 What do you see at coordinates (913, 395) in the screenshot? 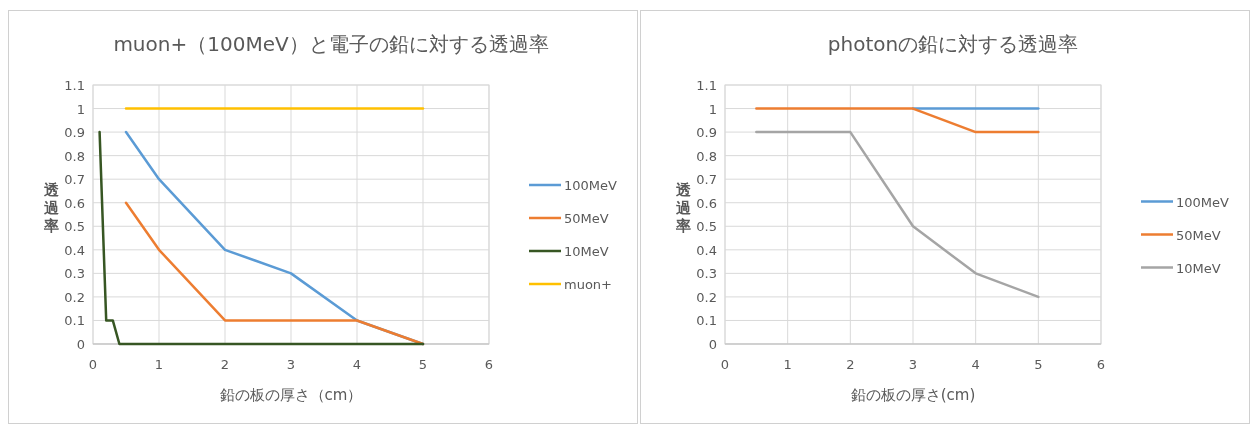
I see `x-axis-title: 鉛の板の厚さ(cm)` at bounding box center [913, 395].